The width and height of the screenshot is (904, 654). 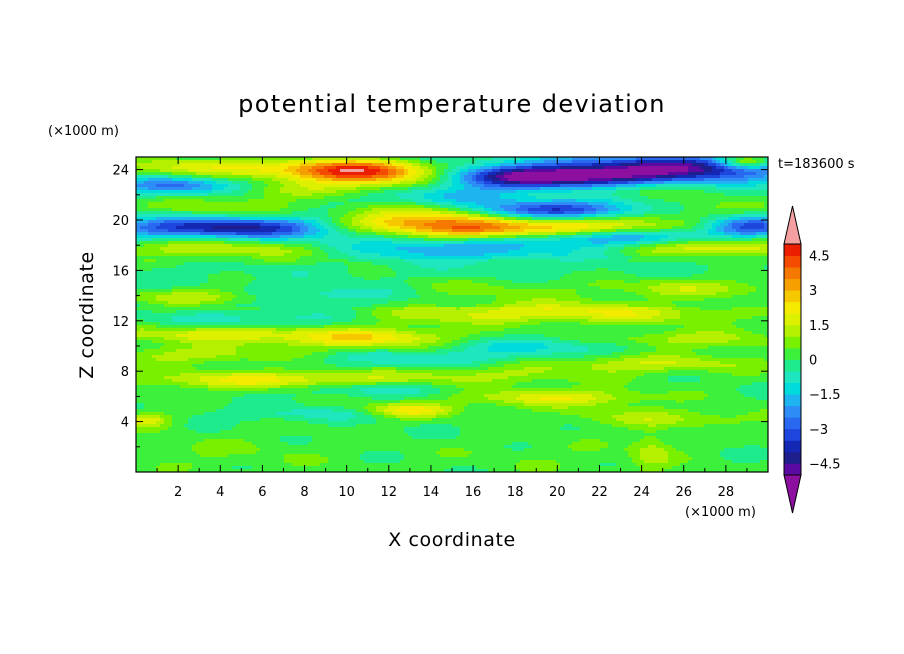 I want to click on chart-title: potential temperature deviation, so click(x=452, y=104).